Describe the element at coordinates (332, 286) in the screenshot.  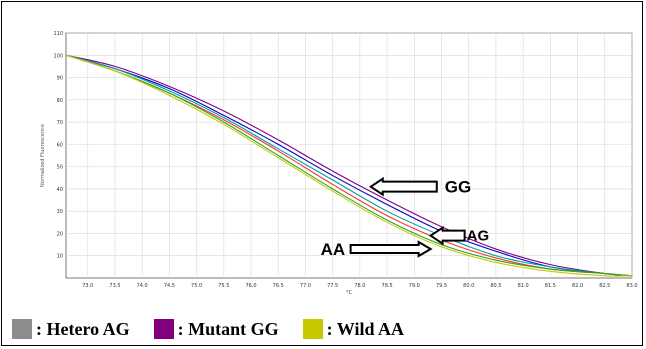
I see `x-tick-label: 77.5` at that location.